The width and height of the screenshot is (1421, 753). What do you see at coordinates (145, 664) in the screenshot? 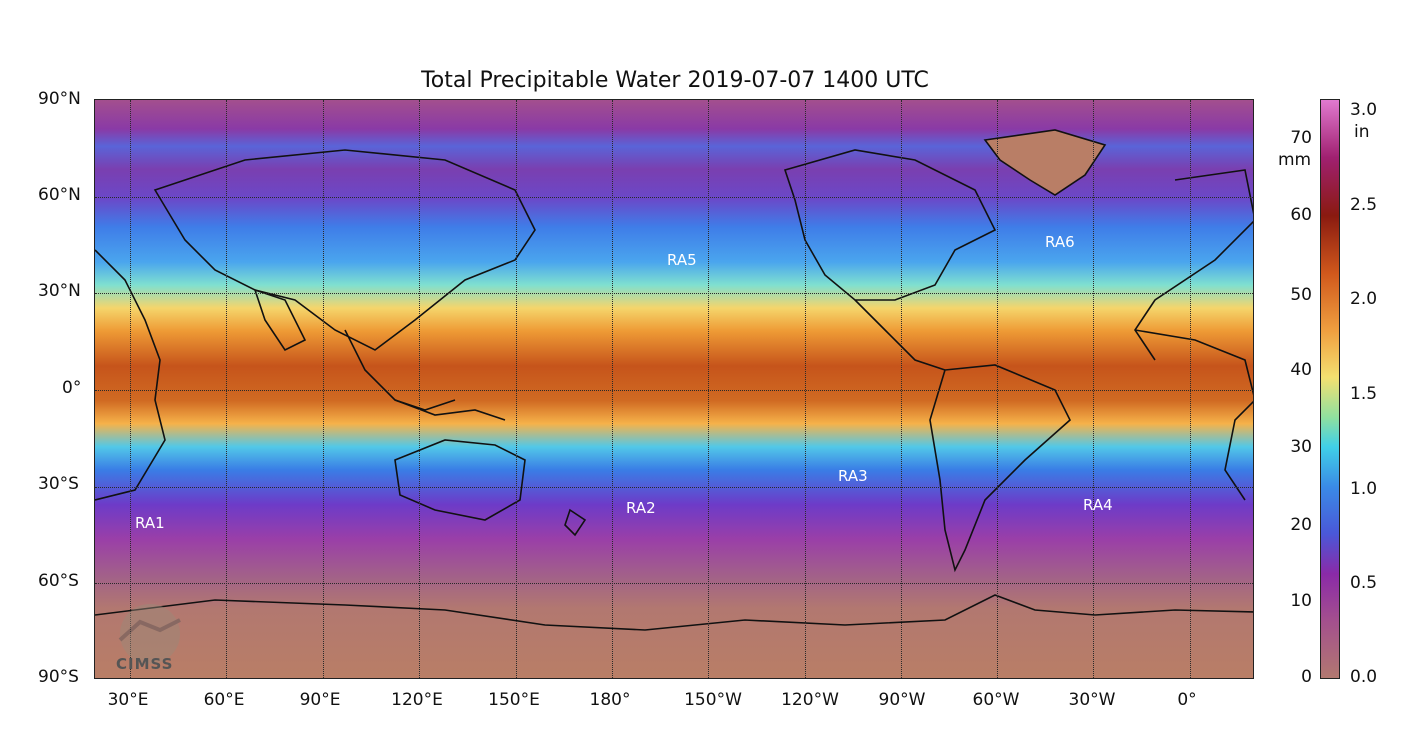
I see `cimss-logo-text: CIMSS` at bounding box center [145, 664].